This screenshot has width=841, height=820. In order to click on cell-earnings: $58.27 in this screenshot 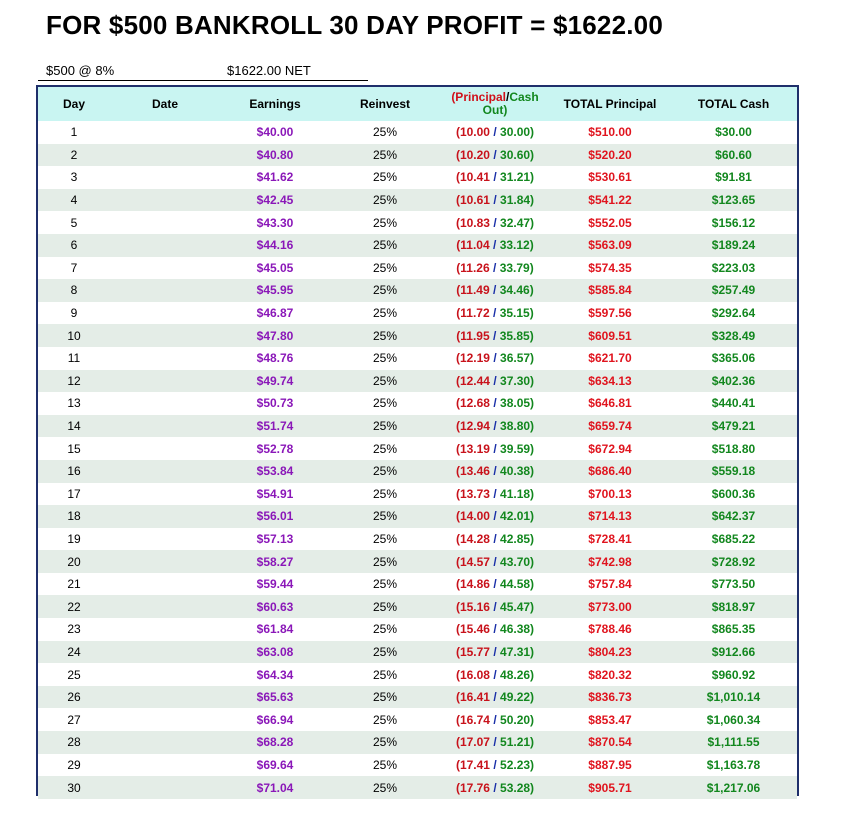, I will do `click(275, 561)`.